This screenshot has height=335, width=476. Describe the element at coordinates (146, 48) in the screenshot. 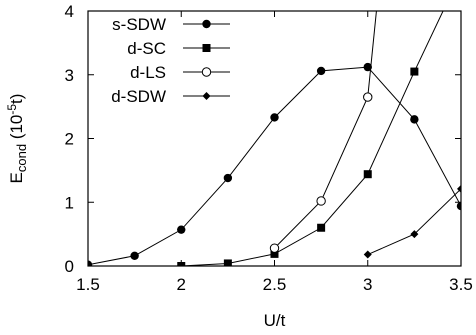

I see `legend-label: d-SC` at that location.